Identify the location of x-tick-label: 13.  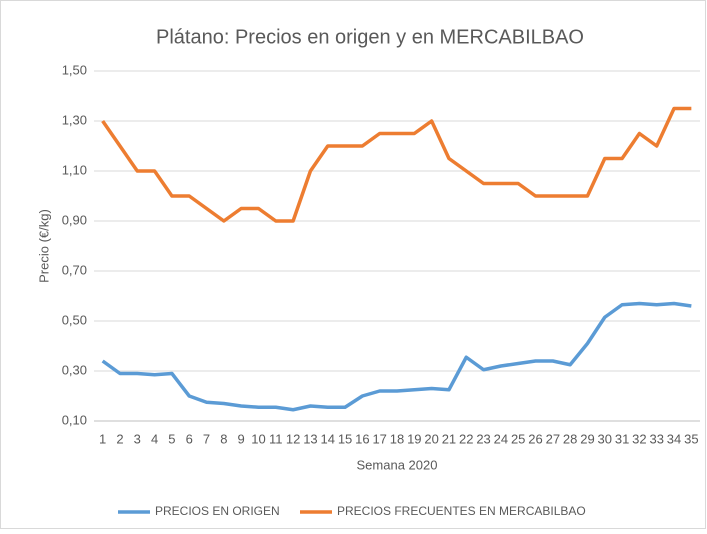
(310, 438).